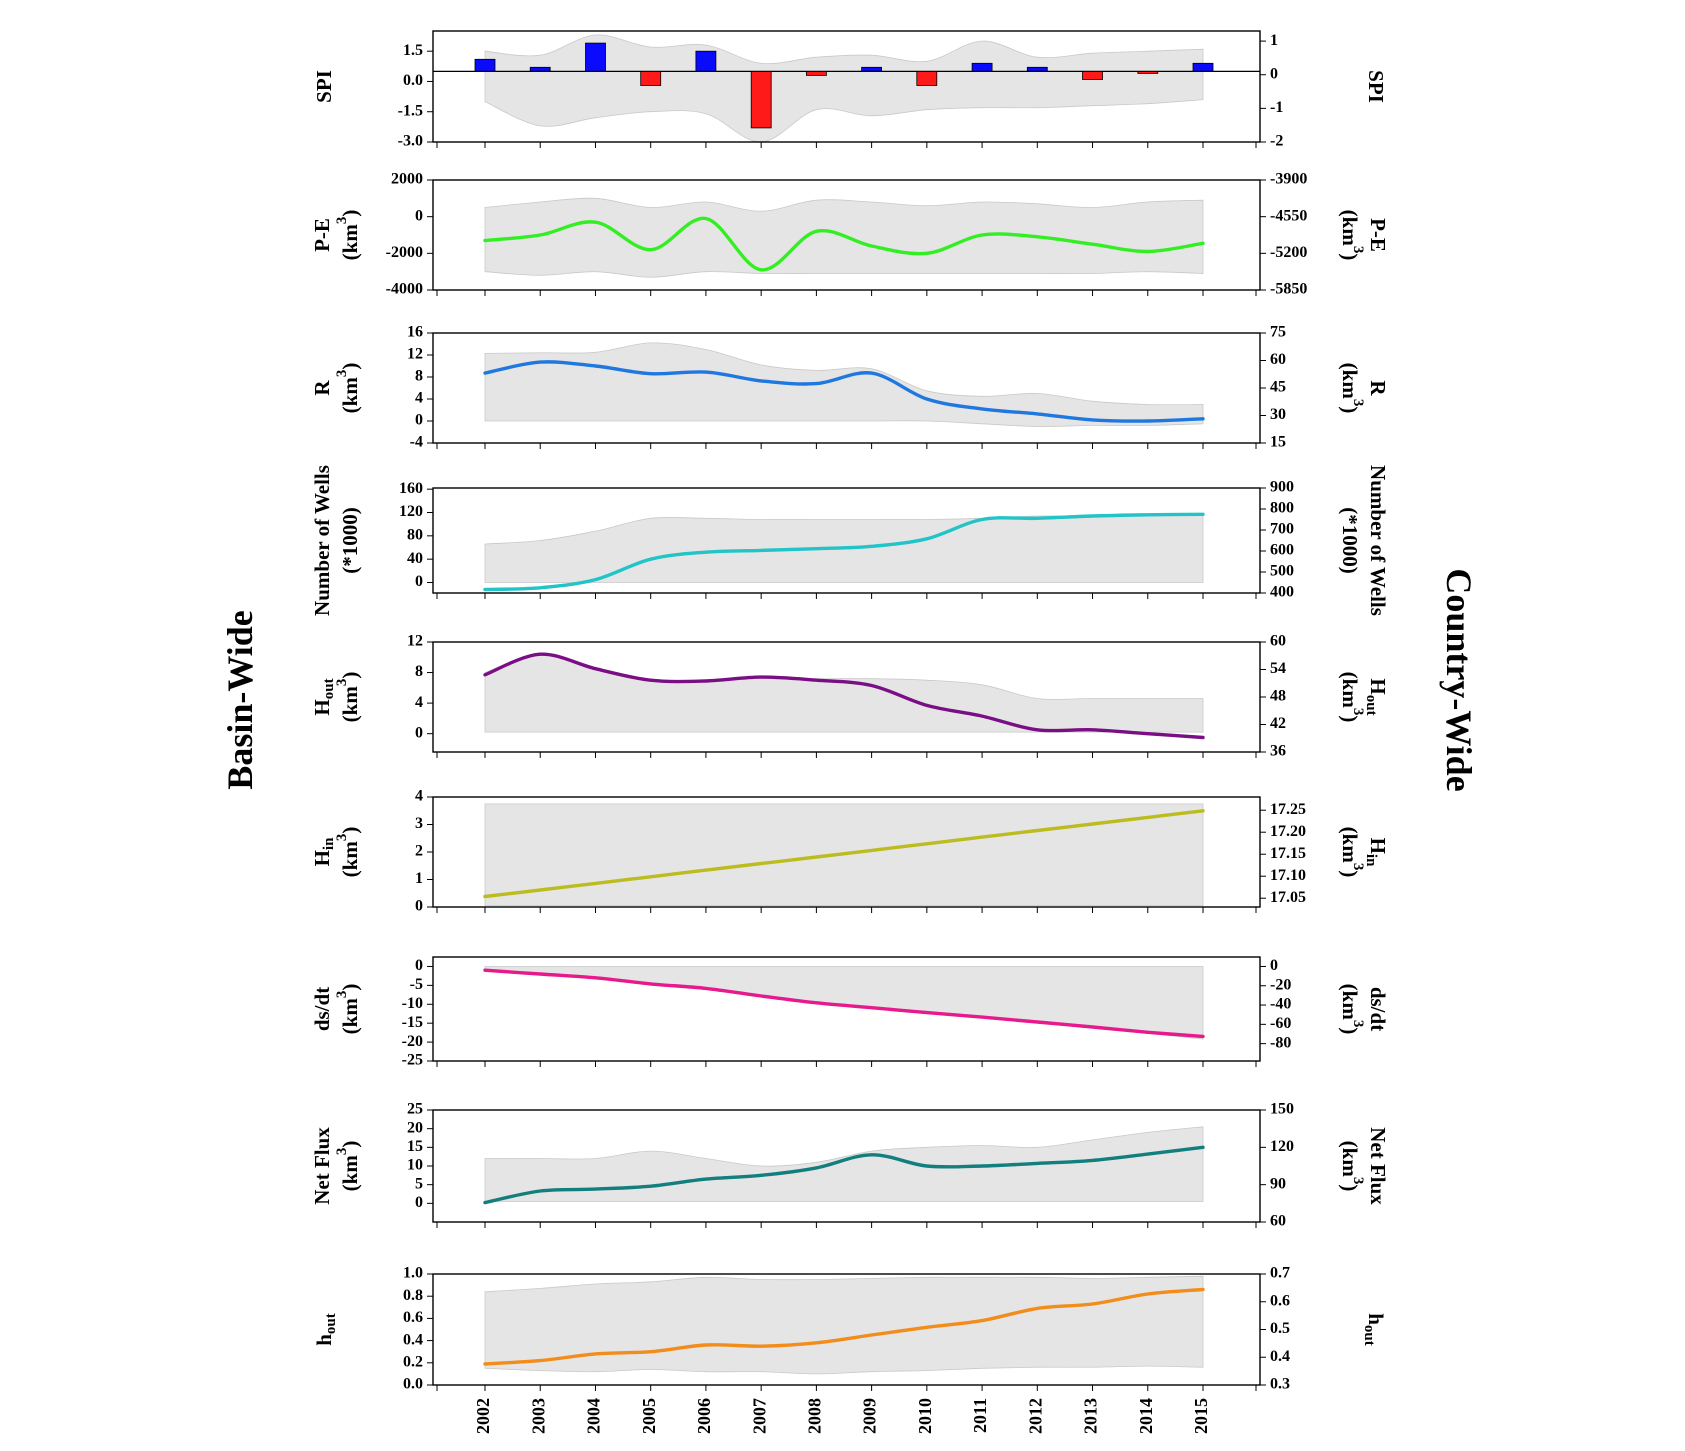 The height and width of the screenshot is (1451, 1685). I want to click on dsdt-ytick-label-right: -20, so click(1280, 984).